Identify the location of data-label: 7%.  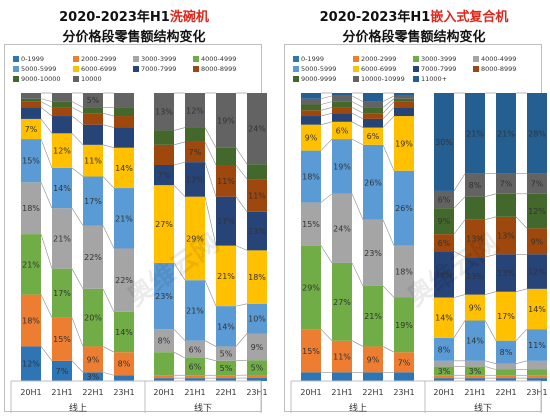
(506, 184).